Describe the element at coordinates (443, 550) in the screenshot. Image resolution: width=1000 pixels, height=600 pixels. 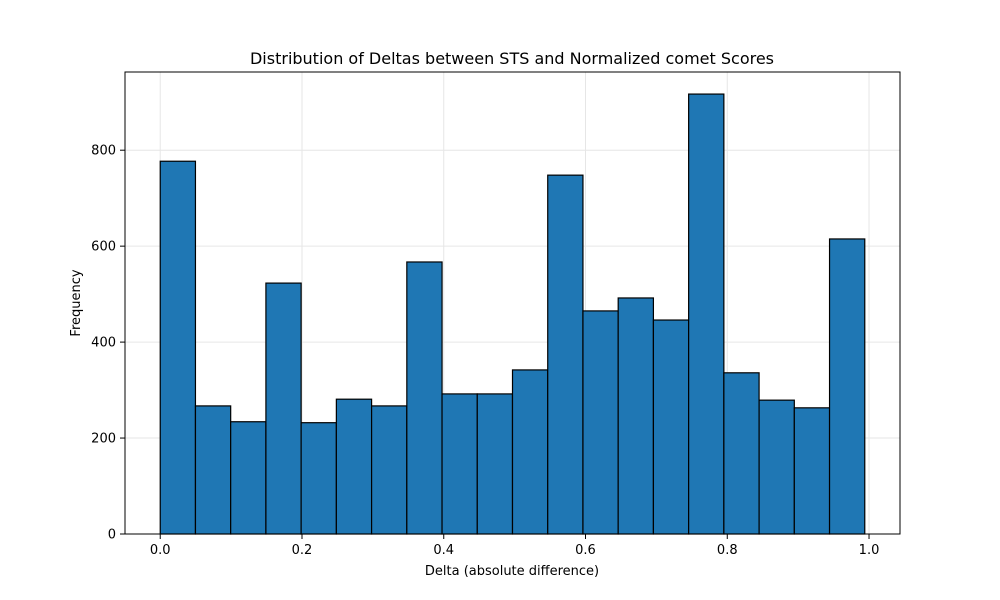
I see `x-tick-label: 0.4` at that location.